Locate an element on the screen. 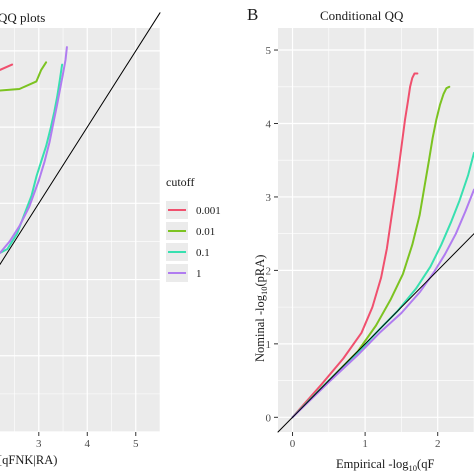  legend-item-label: 0.1 is located at coordinates (203, 253).